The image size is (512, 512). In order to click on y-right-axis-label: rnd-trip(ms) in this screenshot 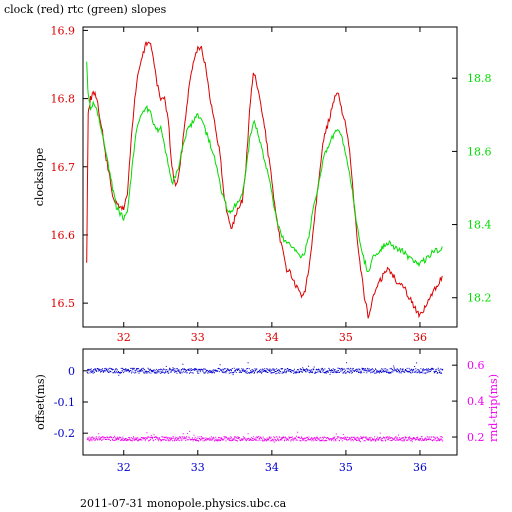, I will do `click(493, 408)`.